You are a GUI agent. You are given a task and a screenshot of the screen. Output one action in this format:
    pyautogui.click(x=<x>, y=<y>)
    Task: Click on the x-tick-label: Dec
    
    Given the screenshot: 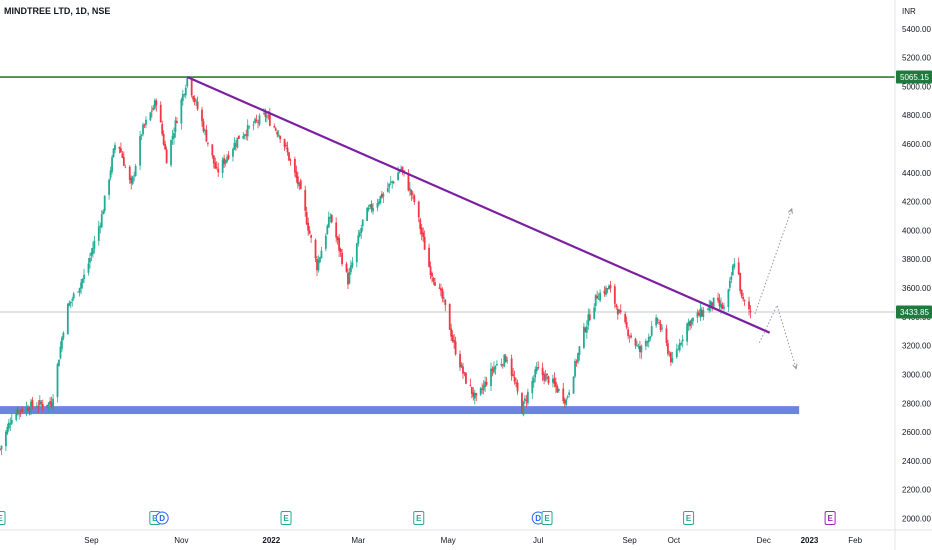 What is the action you would take?
    pyautogui.click(x=764, y=540)
    